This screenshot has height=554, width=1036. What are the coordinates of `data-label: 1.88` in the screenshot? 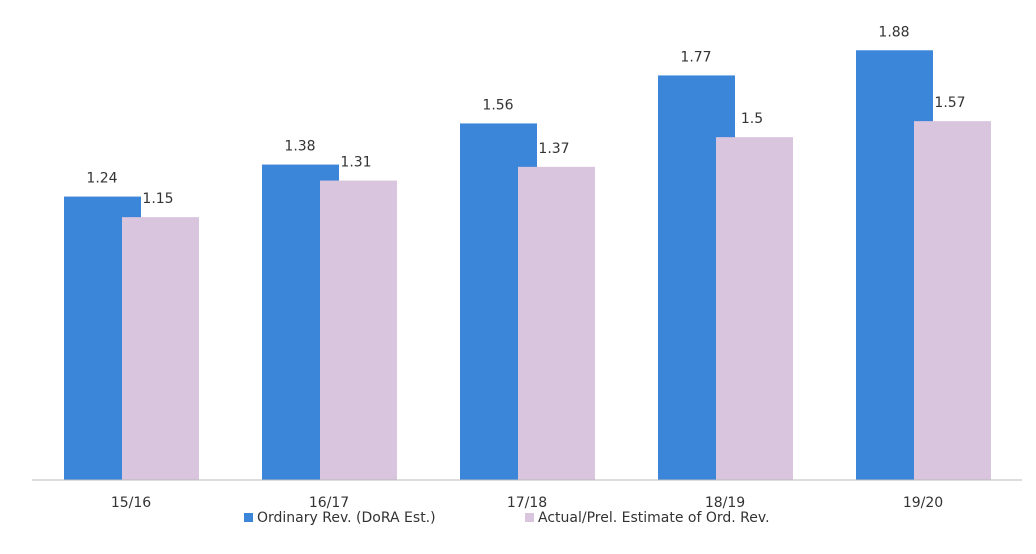 It's located at (893, 32).